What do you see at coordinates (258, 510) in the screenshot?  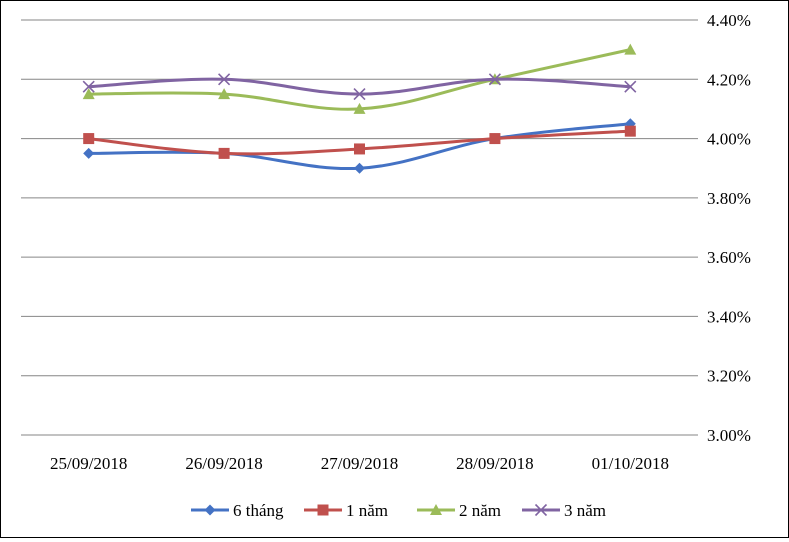 I see `legend-label: 6 tháng` at bounding box center [258, 510].